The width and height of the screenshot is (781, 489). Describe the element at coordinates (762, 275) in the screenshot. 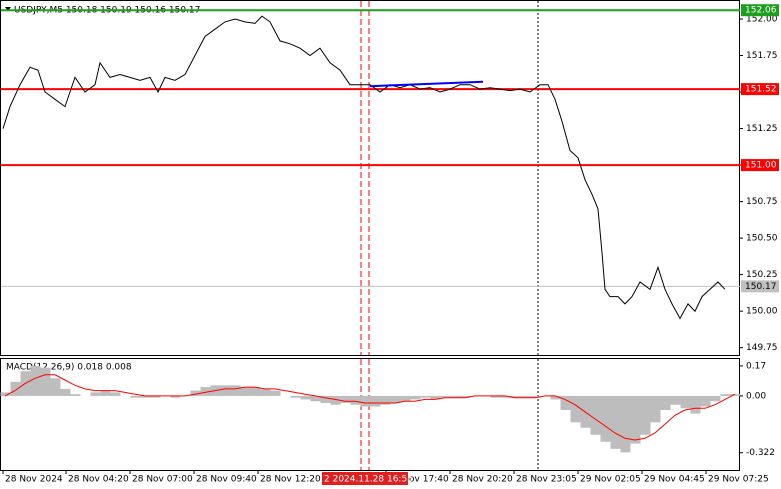

I see `y-tick-label: 150.25` at that location.